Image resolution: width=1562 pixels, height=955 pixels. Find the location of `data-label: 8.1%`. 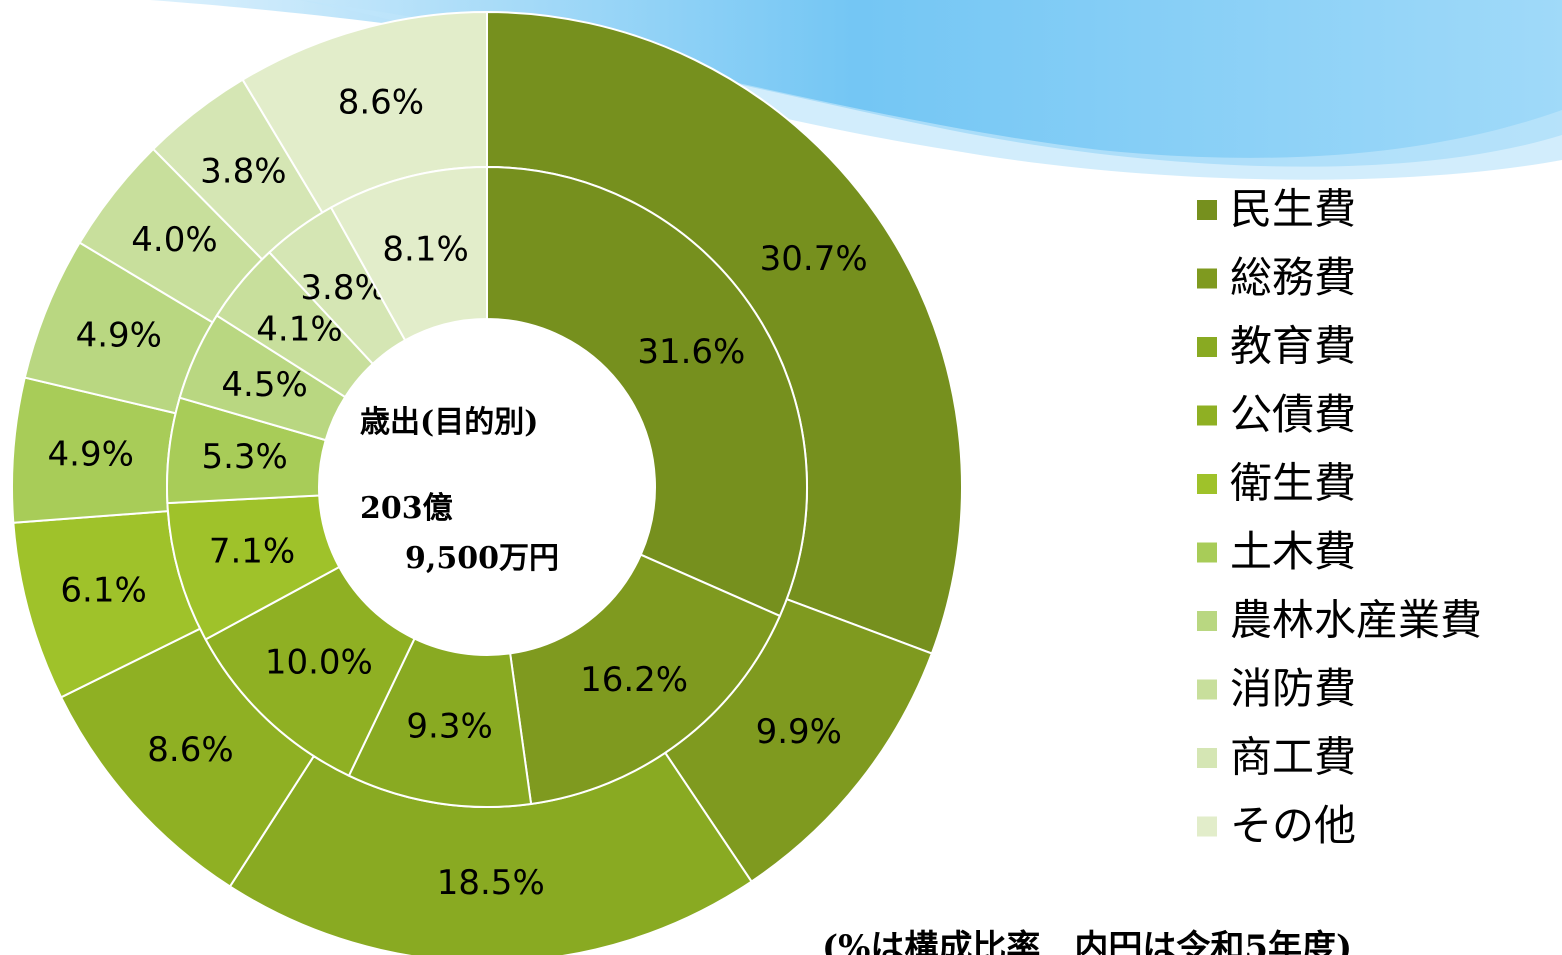

data-label: 8.1% is located at coordinates (425, 249).